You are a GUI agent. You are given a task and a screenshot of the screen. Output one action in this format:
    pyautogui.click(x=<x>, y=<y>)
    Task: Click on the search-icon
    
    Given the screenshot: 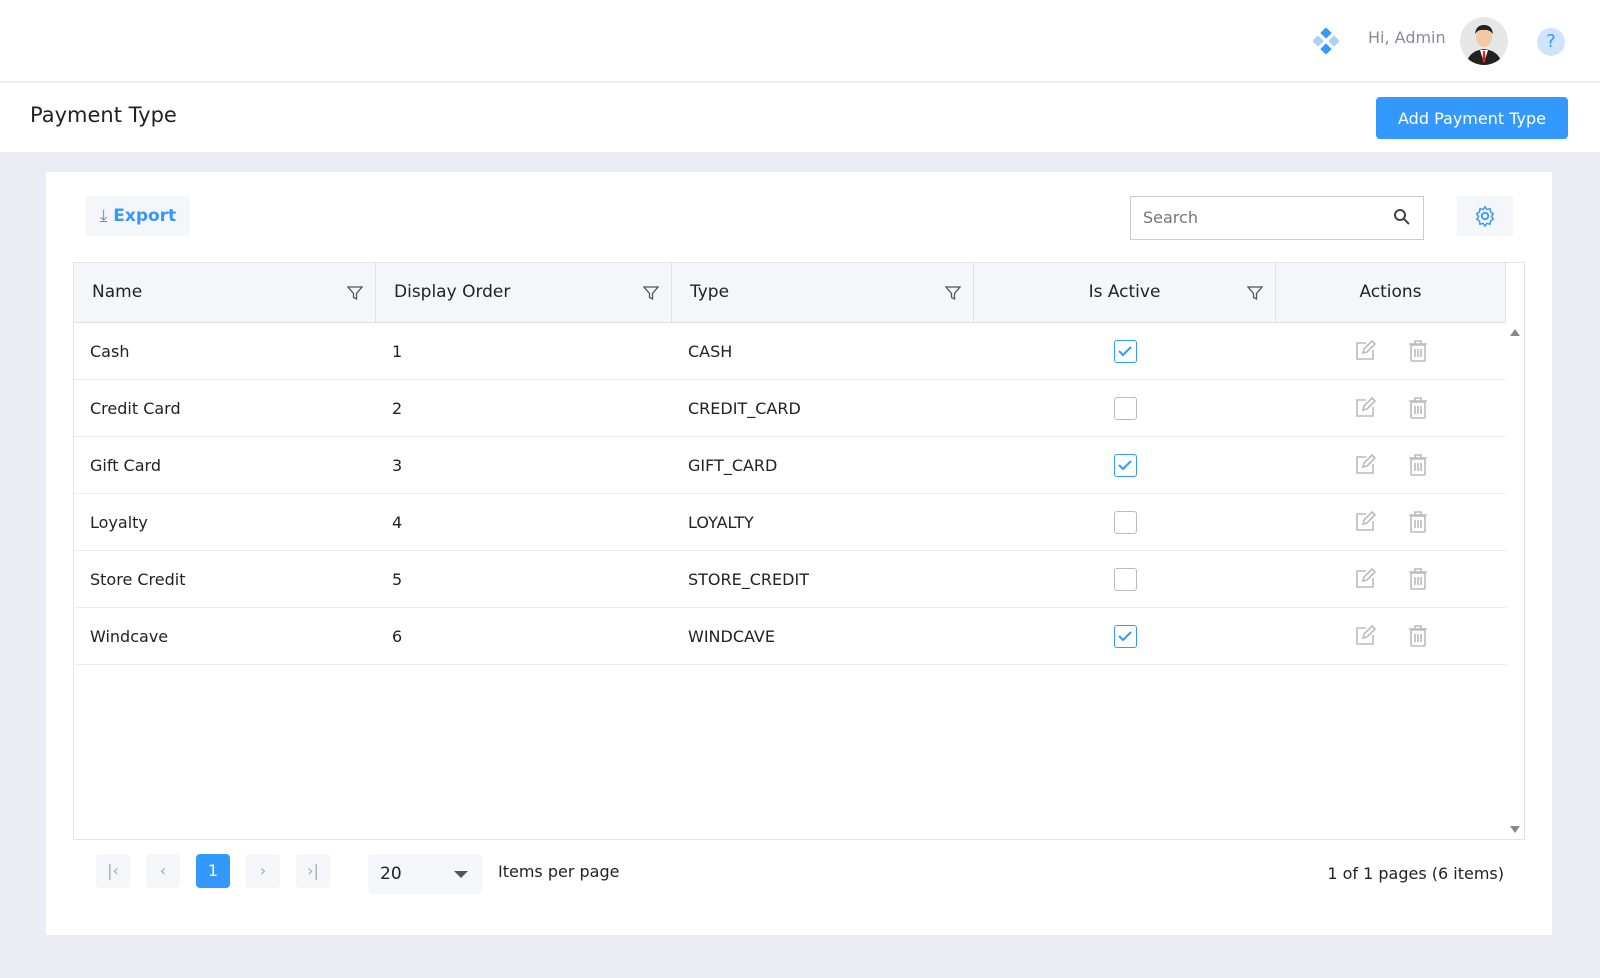 What is the action you would take?
    pyautogui.click(x=1402, y=217)
    